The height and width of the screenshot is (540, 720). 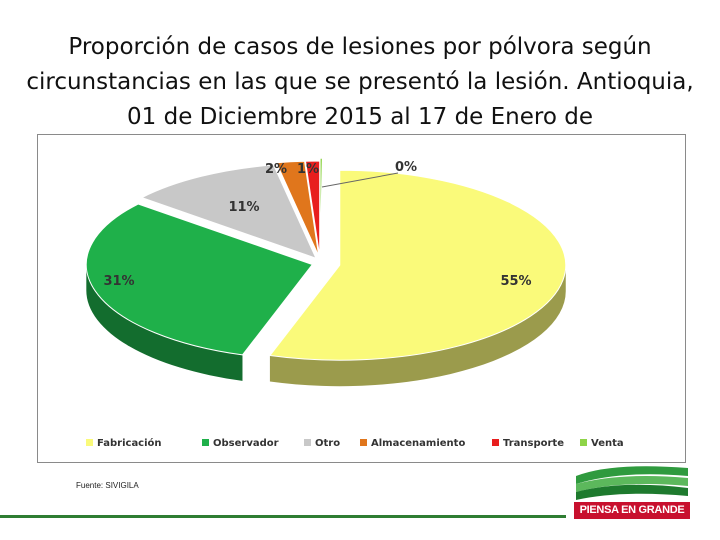 What do you see at coordinates (327, 443) in the screenshot?
I see `legend-entry-2: Otro` at bounding box center [327, 443].